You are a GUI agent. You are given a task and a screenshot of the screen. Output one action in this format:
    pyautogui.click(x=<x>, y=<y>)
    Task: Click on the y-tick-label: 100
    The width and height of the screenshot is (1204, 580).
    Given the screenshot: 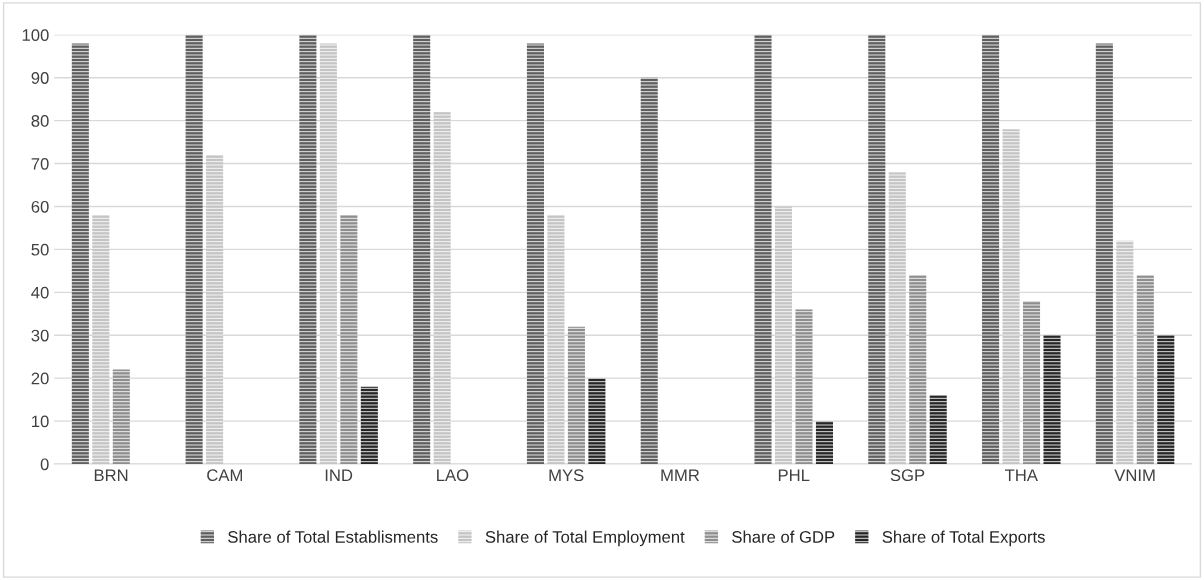 What is the action you would take?
    pyautogui.click(x=35, y=35)
    